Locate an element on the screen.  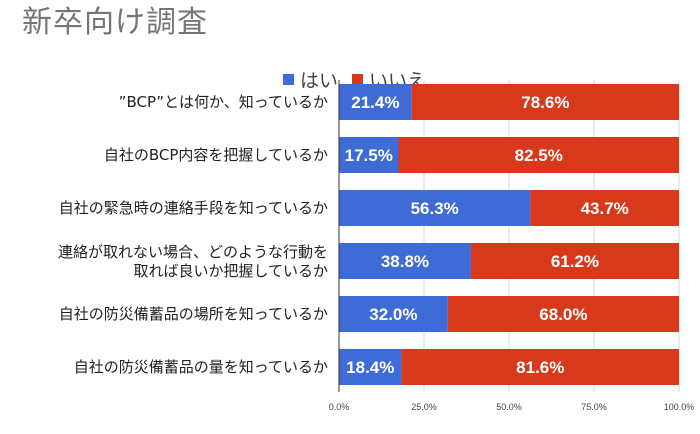
category-label: 取れば良いか把握しているか is located at coordinates (230, 271).